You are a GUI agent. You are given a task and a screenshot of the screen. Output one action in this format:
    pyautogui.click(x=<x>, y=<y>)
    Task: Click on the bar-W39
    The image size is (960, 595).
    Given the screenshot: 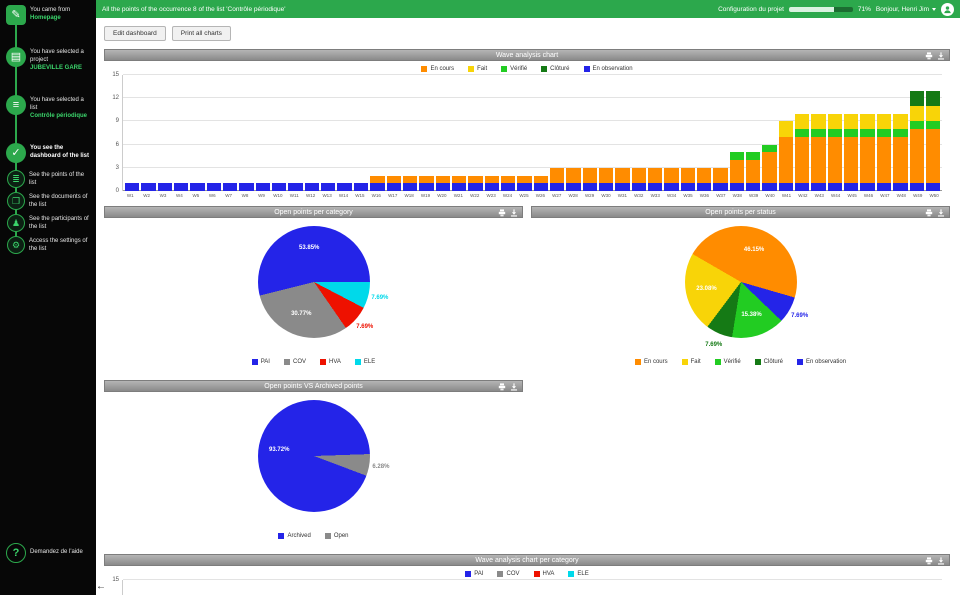 What is the action you would take?
    pyautogui.click(x=753, y=133)
    